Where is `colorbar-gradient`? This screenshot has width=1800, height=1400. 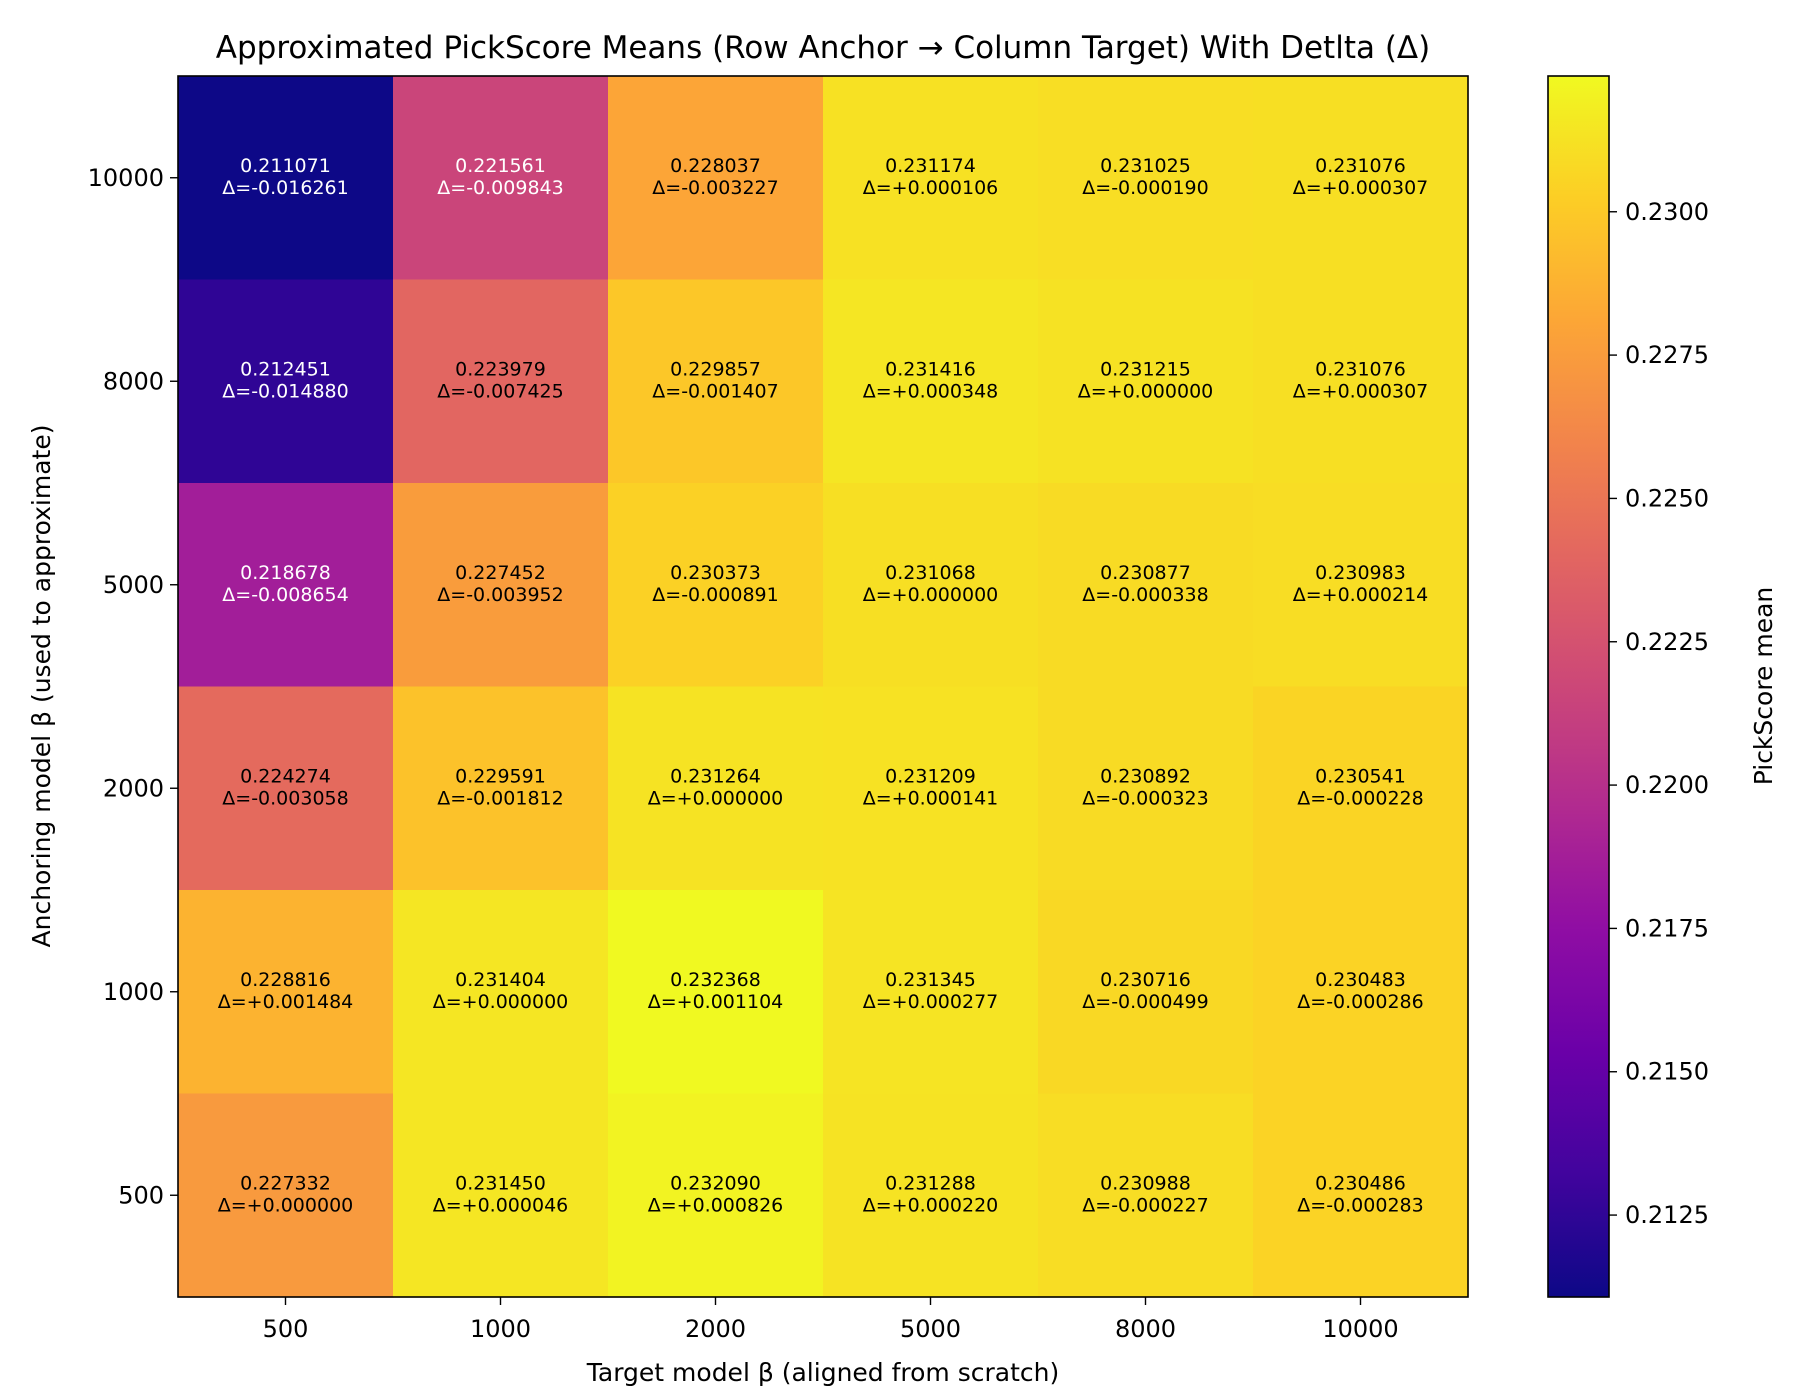 colorbar-gradient is located at coordinates (1578, 686).